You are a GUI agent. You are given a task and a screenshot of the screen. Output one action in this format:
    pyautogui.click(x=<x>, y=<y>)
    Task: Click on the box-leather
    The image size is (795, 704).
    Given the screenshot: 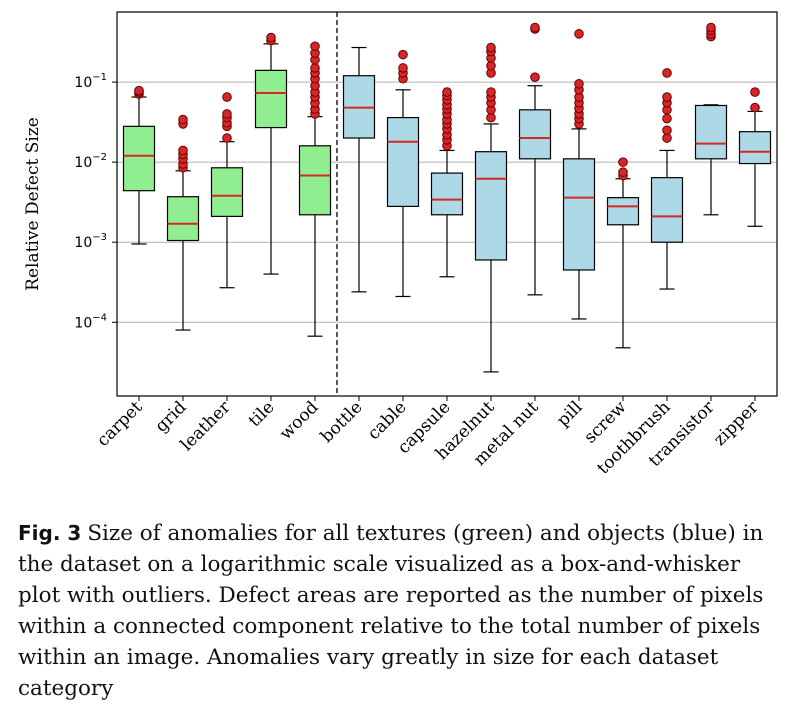 What is the action you would take?
    pyautogui.click(x=227, y=190)
    